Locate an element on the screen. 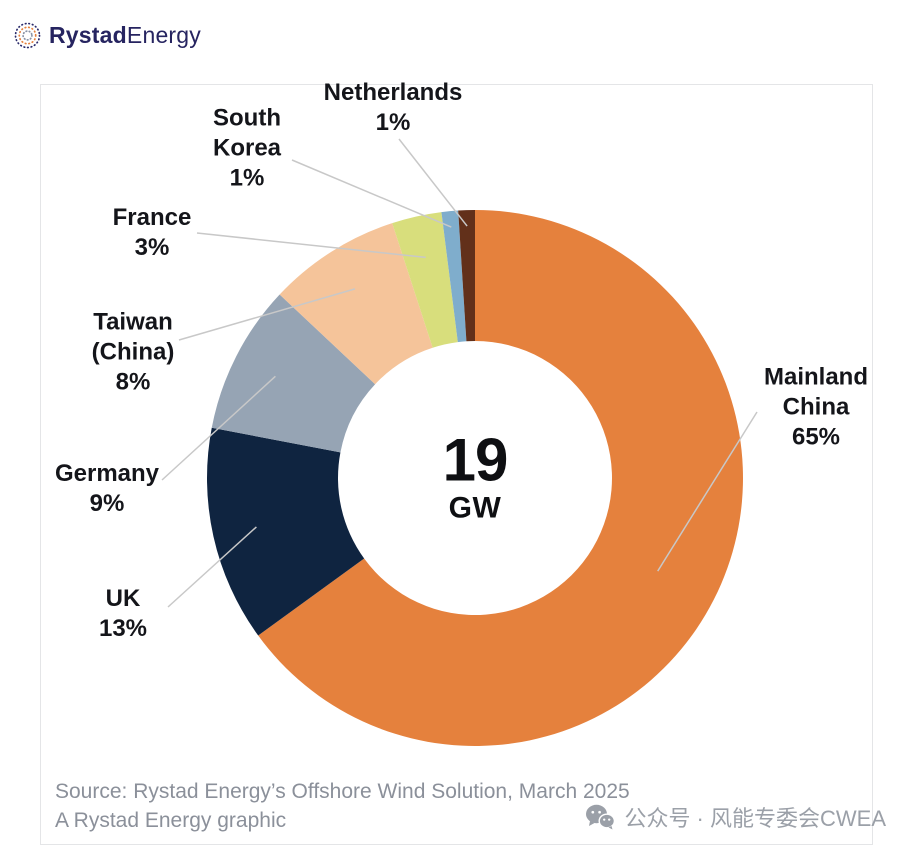 The width and height of the screenshot is (914, 859). logo-text: RystadEnergy is located at coordinates (125, 35).